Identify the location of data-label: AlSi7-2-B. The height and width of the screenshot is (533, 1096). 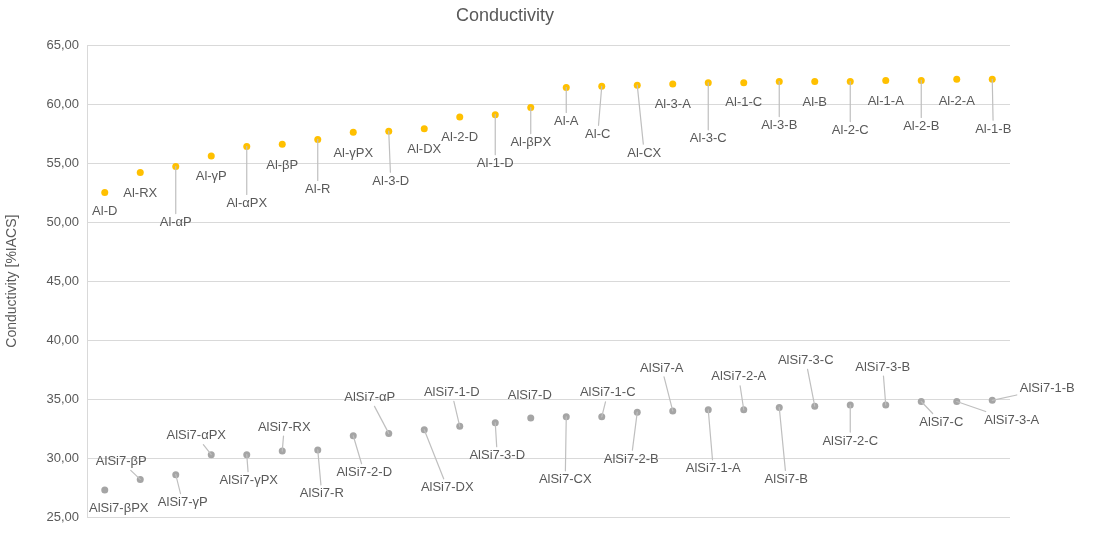
(631, 458).